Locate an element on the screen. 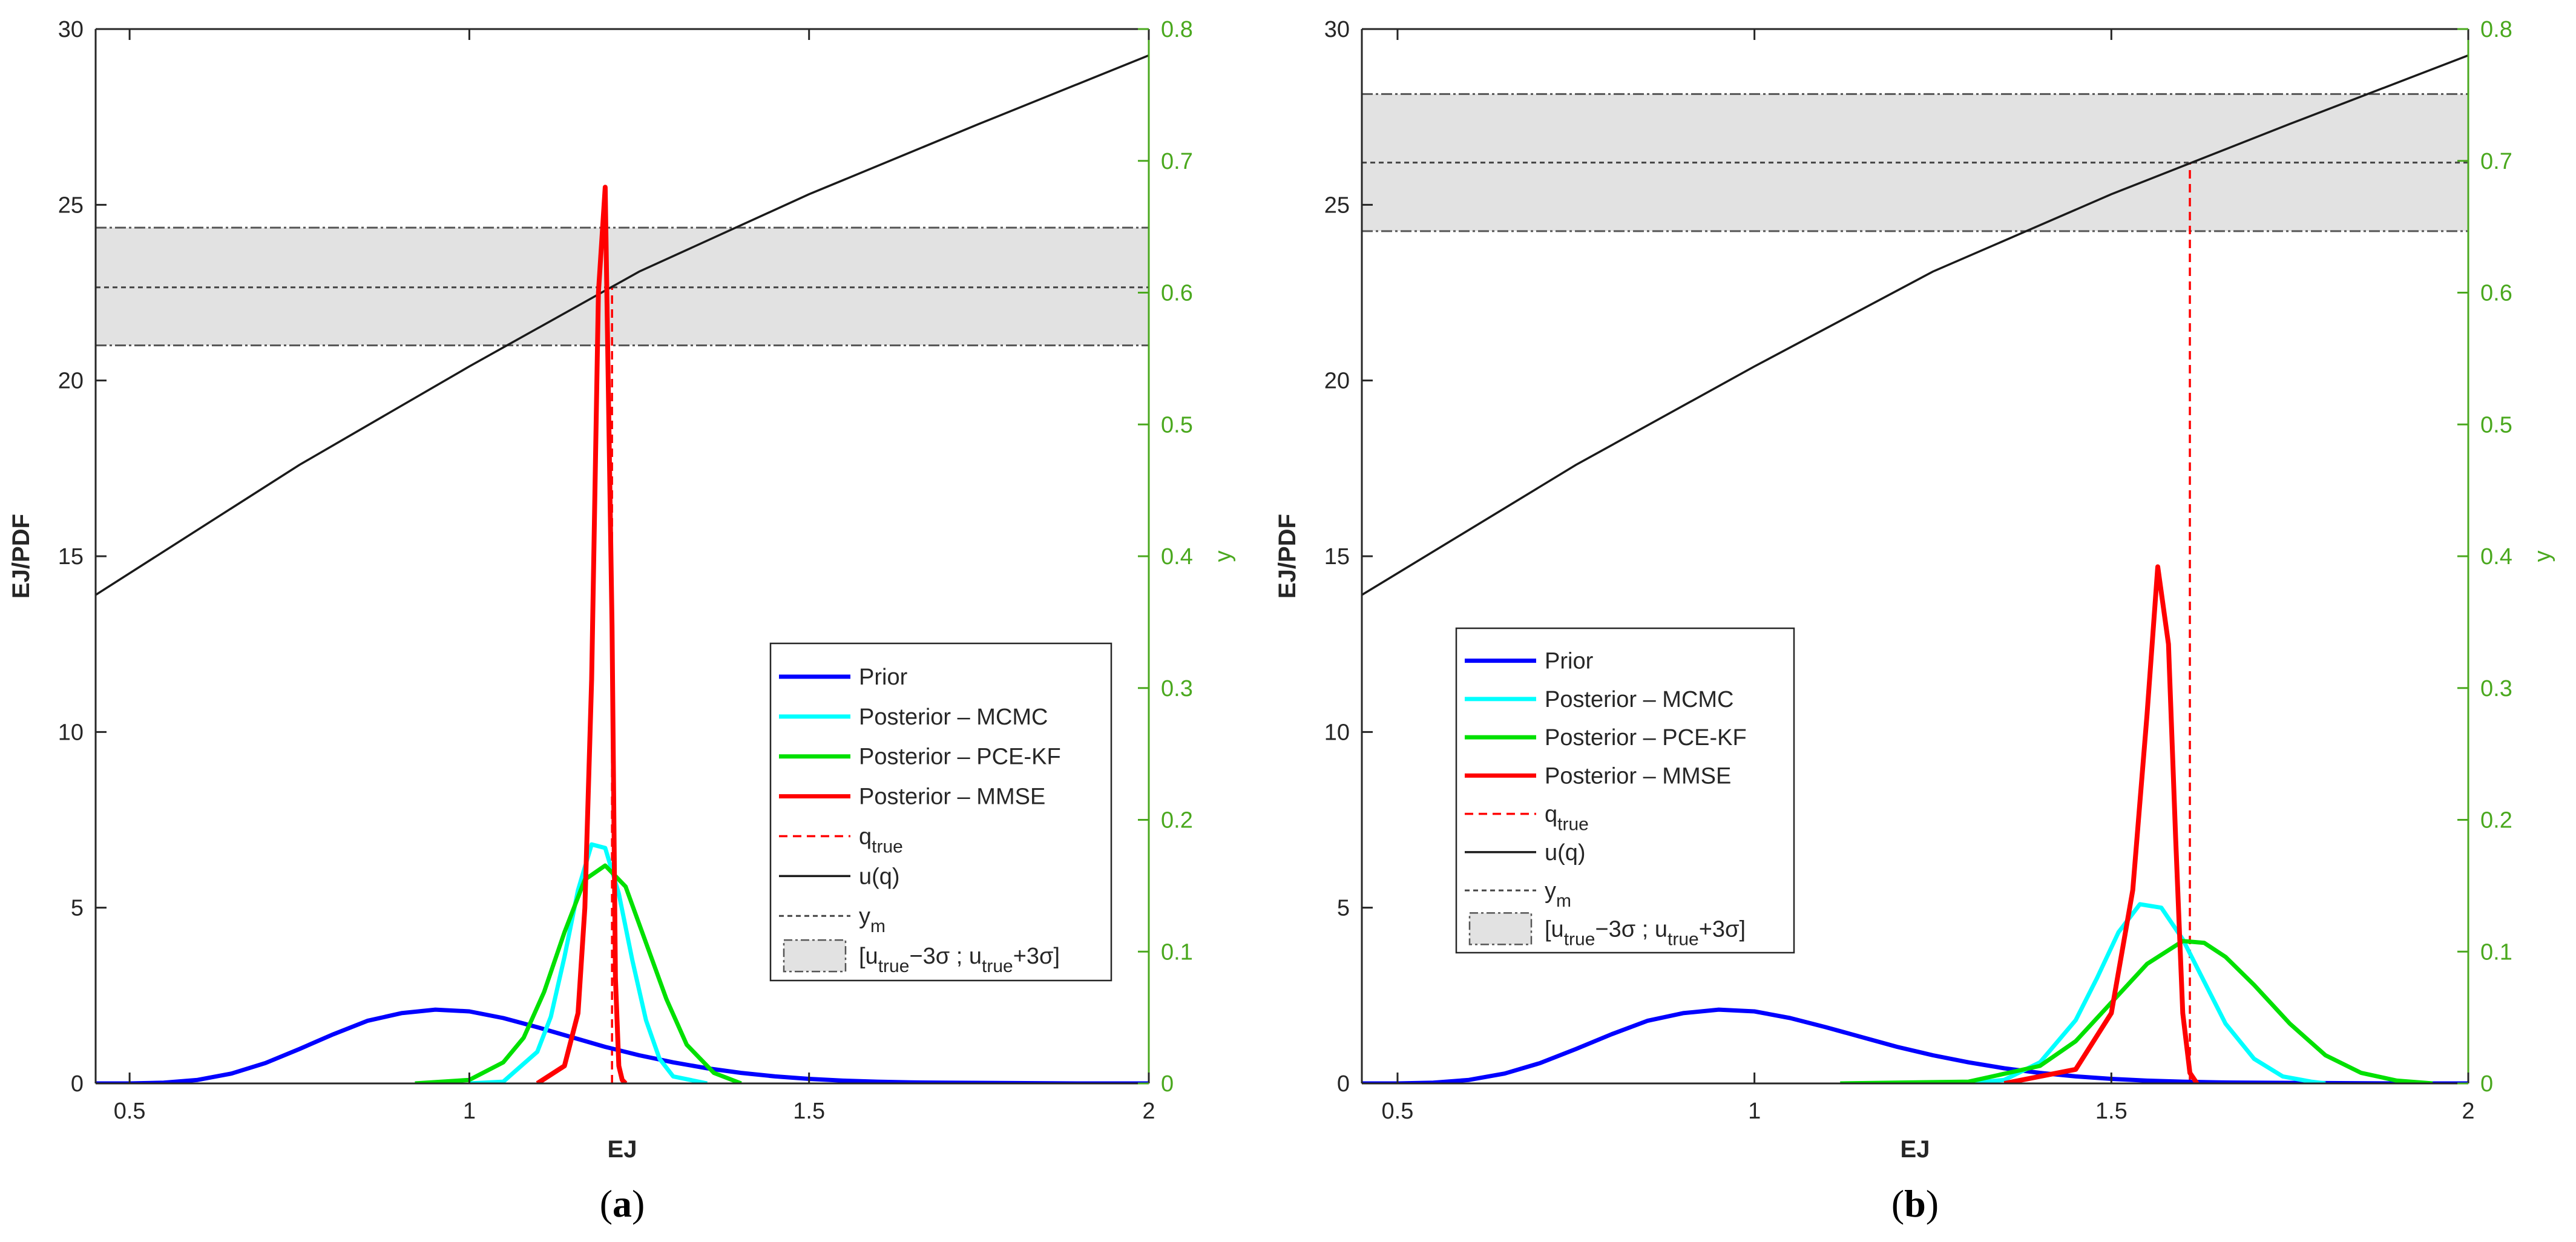 Image resolution: width=2576 pixels, height=1242 pixels. legend-entry: Posterior – PCE-KF is located at coordinates (960, 757).